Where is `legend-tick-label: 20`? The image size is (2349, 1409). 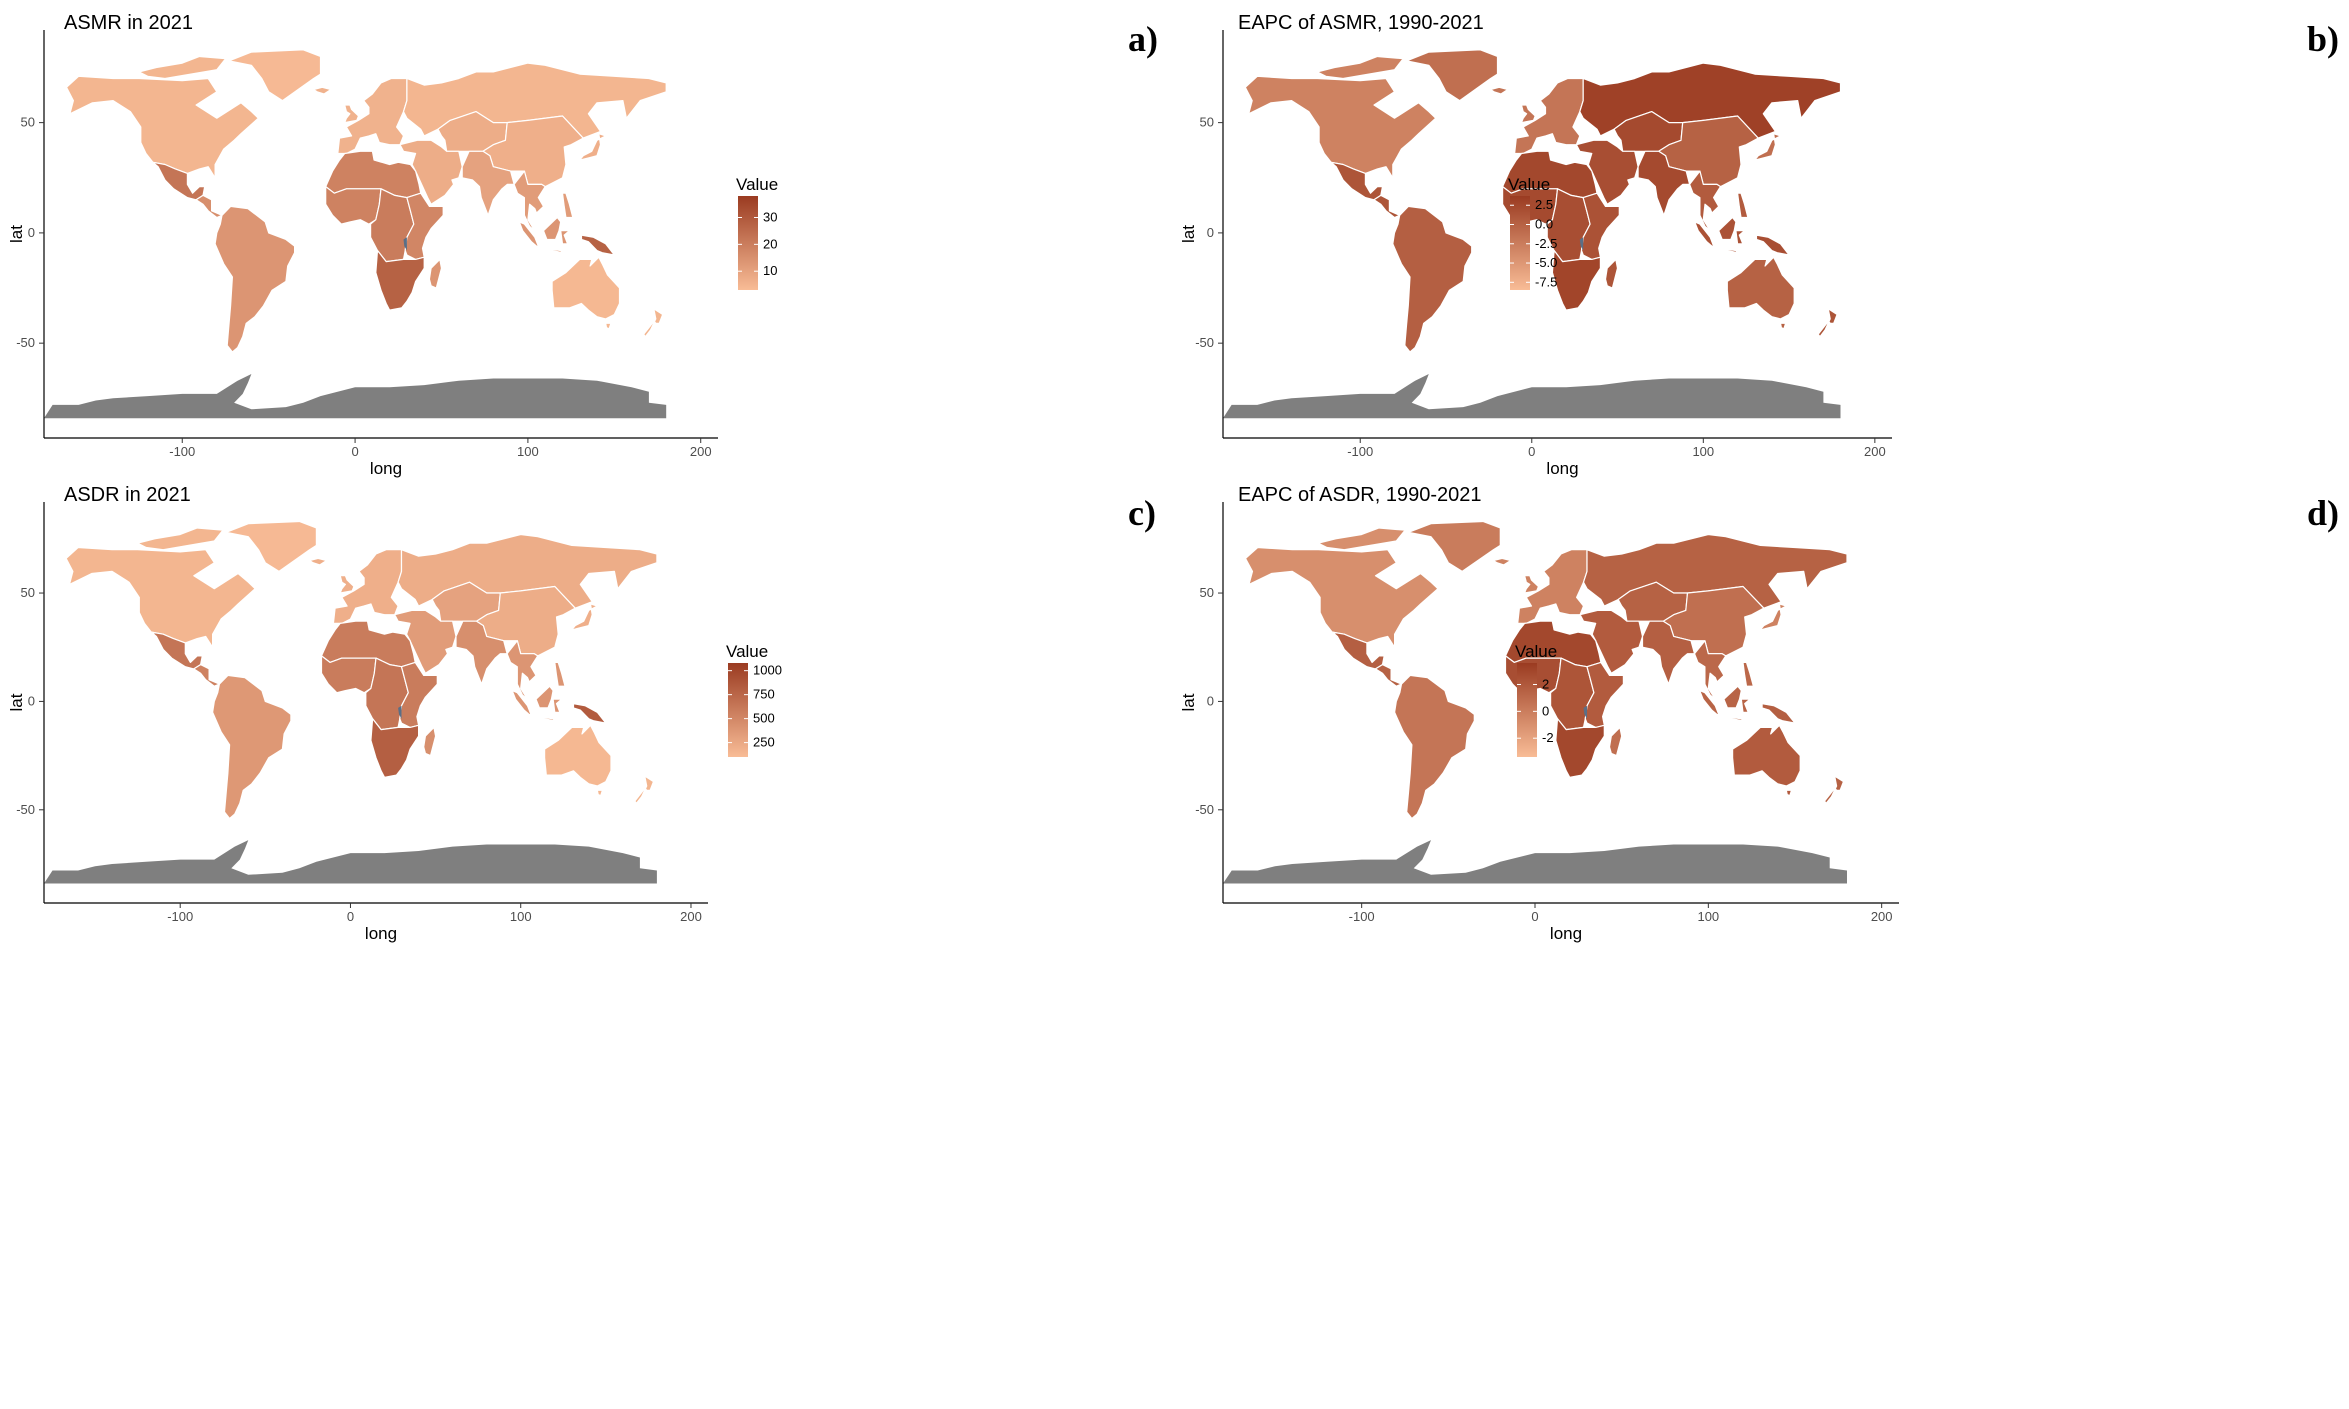
legend-tick-label: 20 is located at coordinates (770, 243).